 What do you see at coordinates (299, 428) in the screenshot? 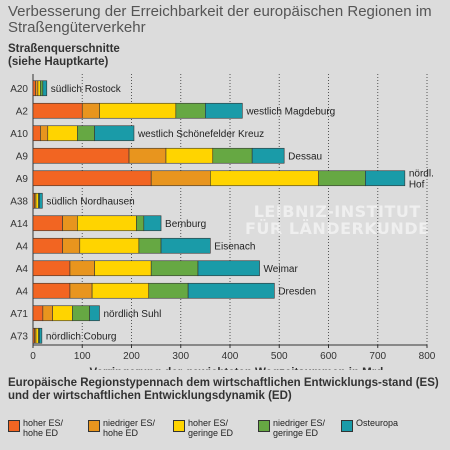
I see `legend-label: niedriger ES/ geringe ED` at bounding box center [299, 428].